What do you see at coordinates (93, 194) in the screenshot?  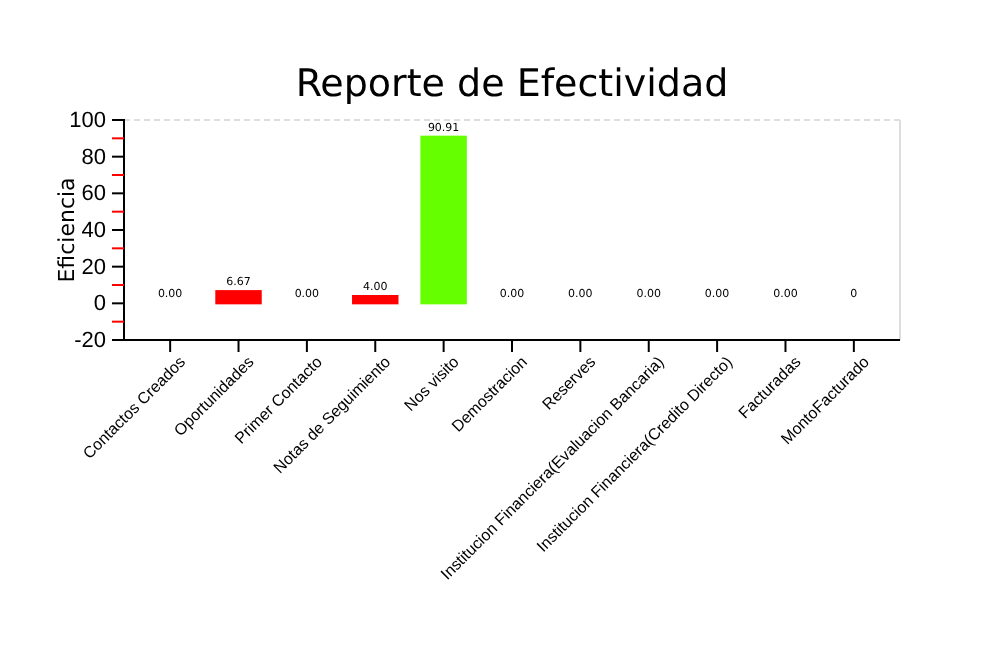 I see `y-tick-label: 60` at bounding box center [93, 194].